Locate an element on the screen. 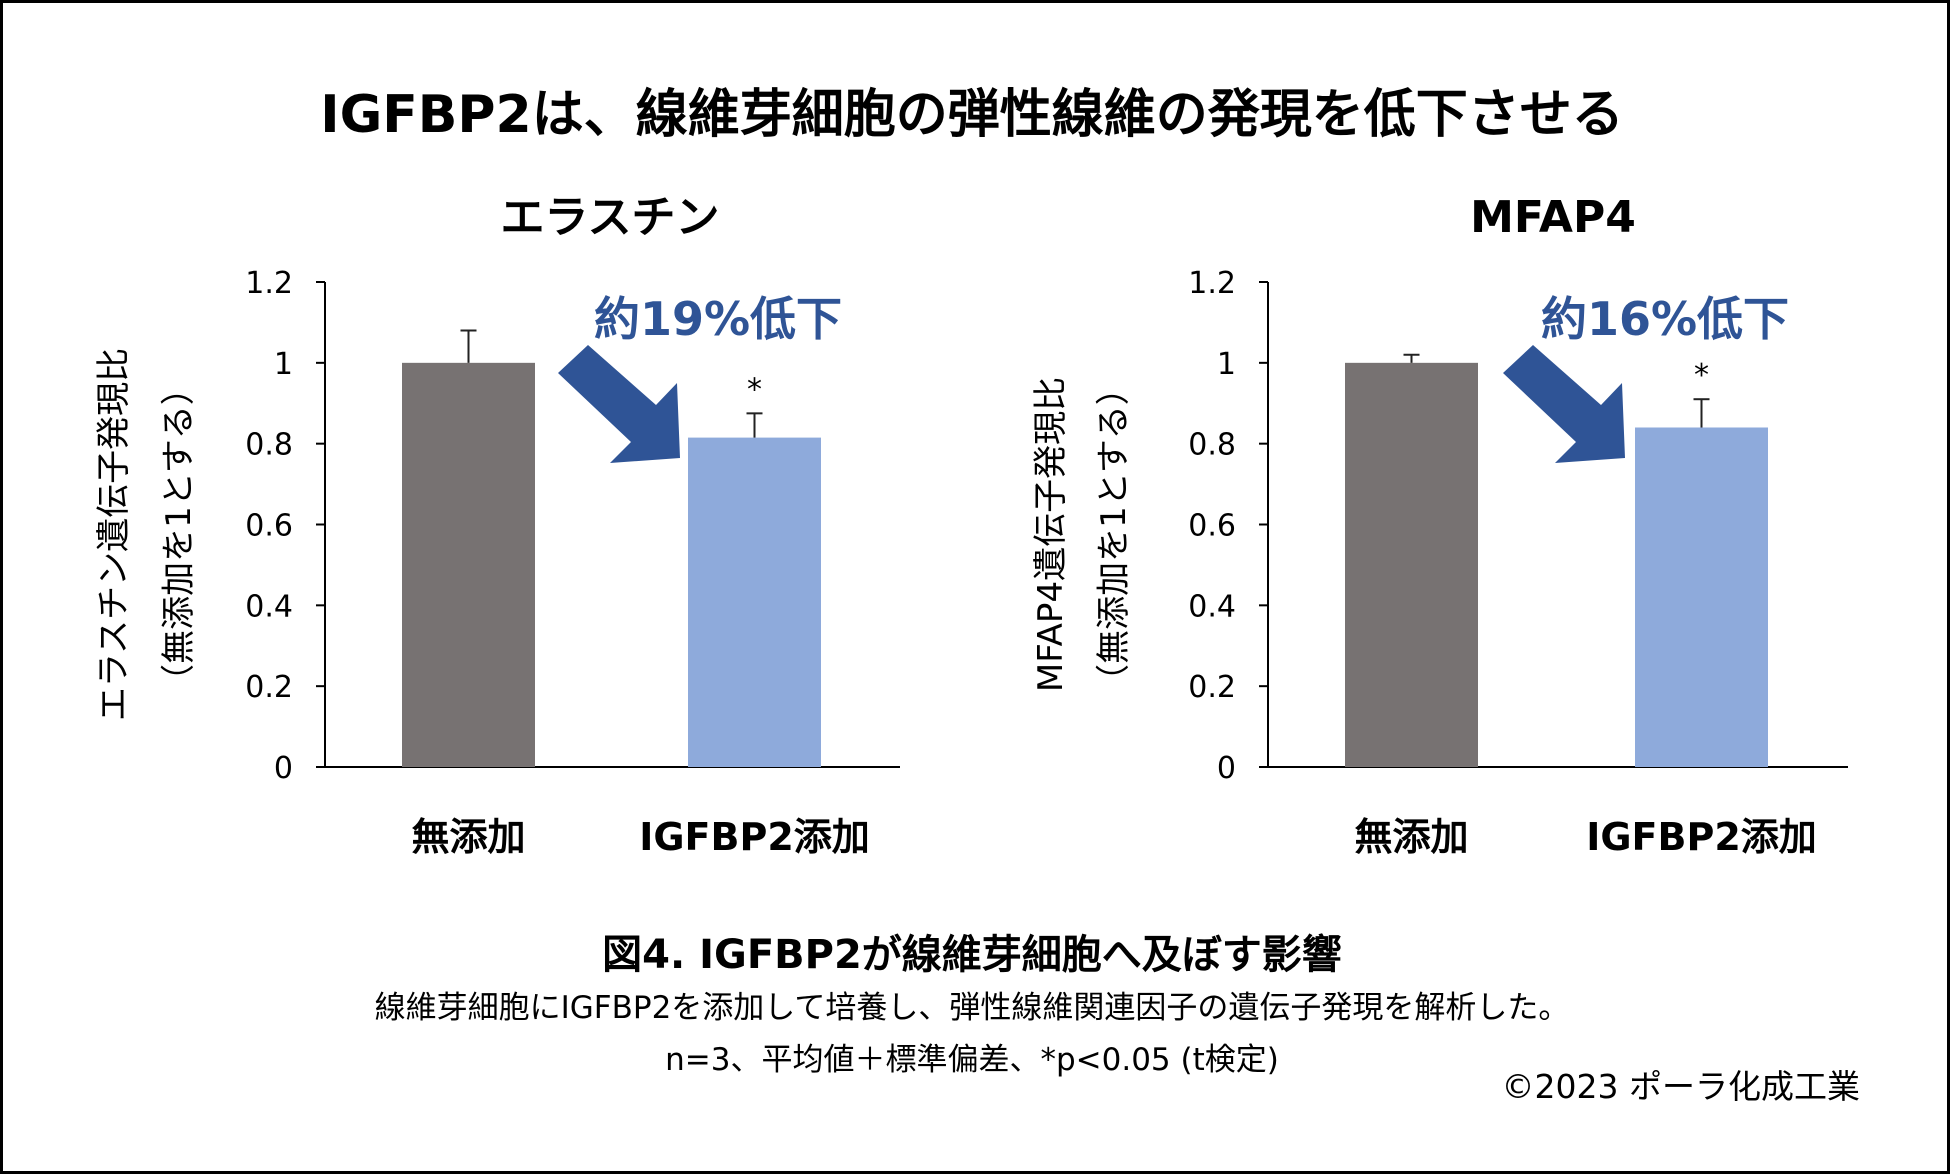  y-axis-label: MFAP4遺伝子発現比 is located at coordinates (1051, 534).